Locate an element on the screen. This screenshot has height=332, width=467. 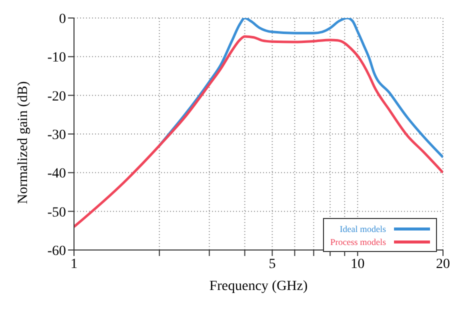
y-axis-title: Normalized gain (dB) is located at coordinates (23, 142).